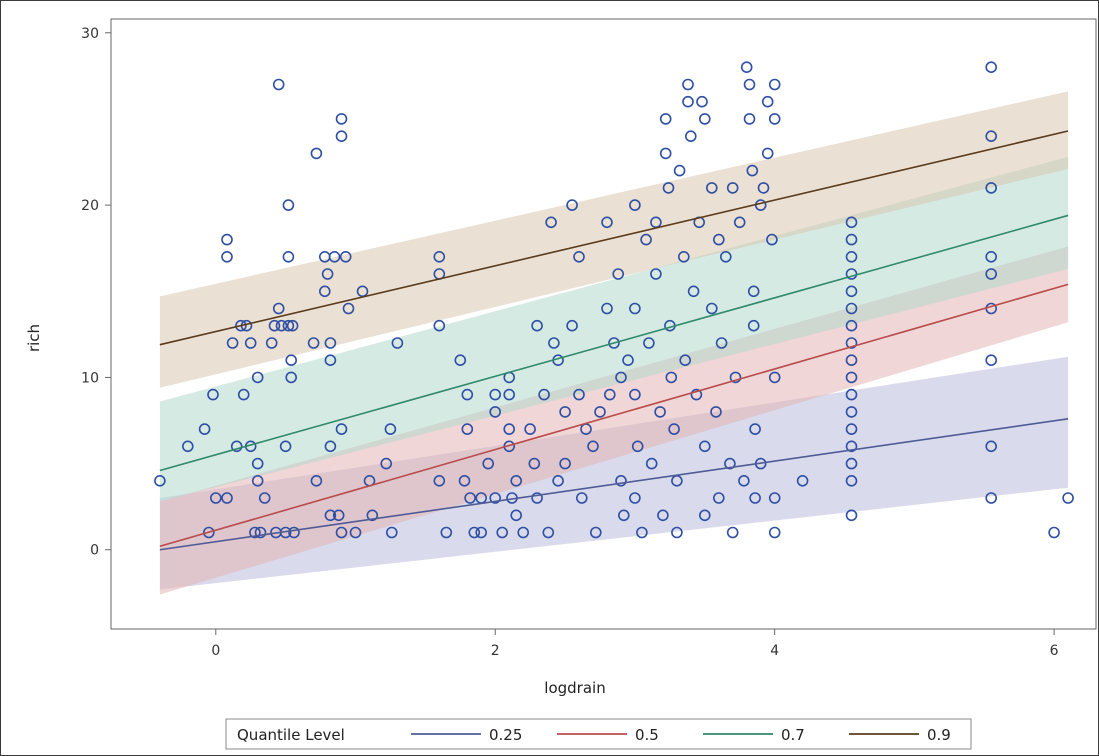 The height and width of the screenshot is (756, 1099). Describe the element at coordinates (614, 484) in the screenshot. I see `quantile-line-0.25` at that location.